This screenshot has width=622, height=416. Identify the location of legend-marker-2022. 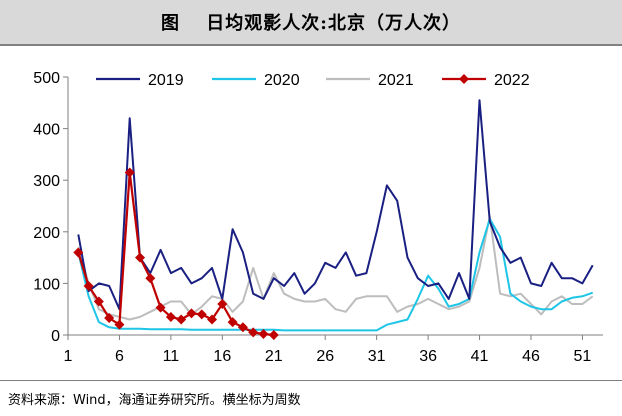
(464, 79).